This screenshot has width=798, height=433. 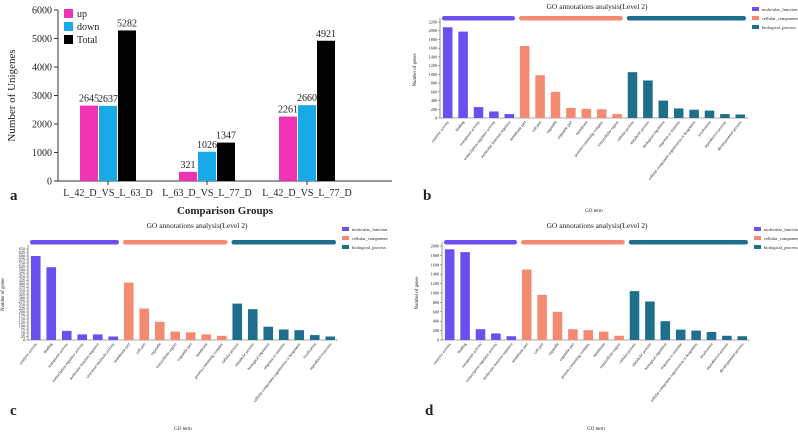 I want to click on bar-value-label: 2660, so click(x=307, y=98).